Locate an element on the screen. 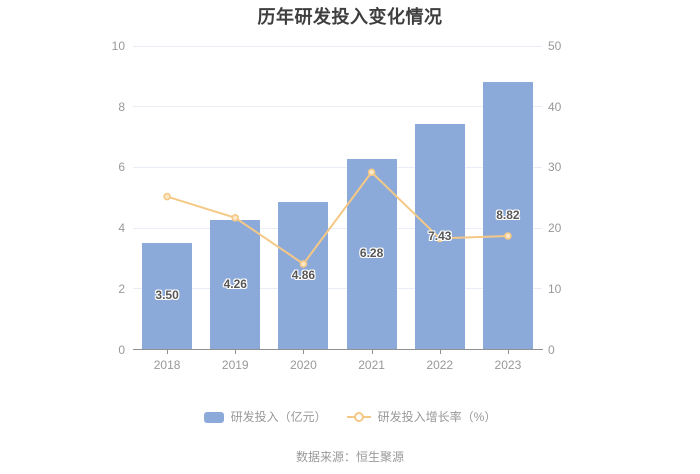 This screenshot has height=474, width=700. legend: 研发投入（亿元） 研发投入增长率（%） is located at coordinates (350, 417).